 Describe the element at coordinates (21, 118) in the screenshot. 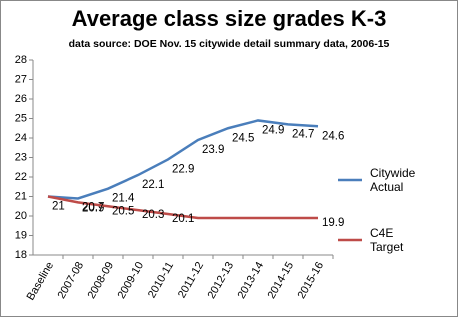

I see `y-tick-label: 25` at that location.